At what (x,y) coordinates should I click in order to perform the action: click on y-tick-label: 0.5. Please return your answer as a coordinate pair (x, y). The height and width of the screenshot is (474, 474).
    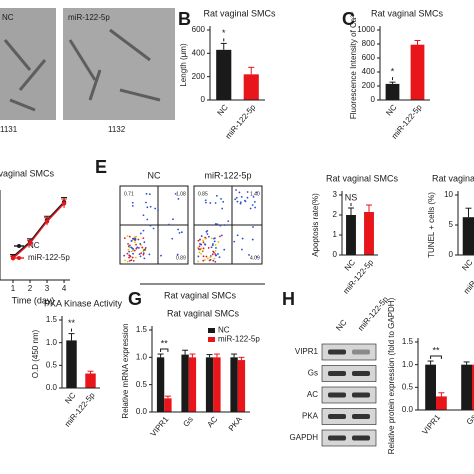
    Looking at the image, I should click on (408, 386).